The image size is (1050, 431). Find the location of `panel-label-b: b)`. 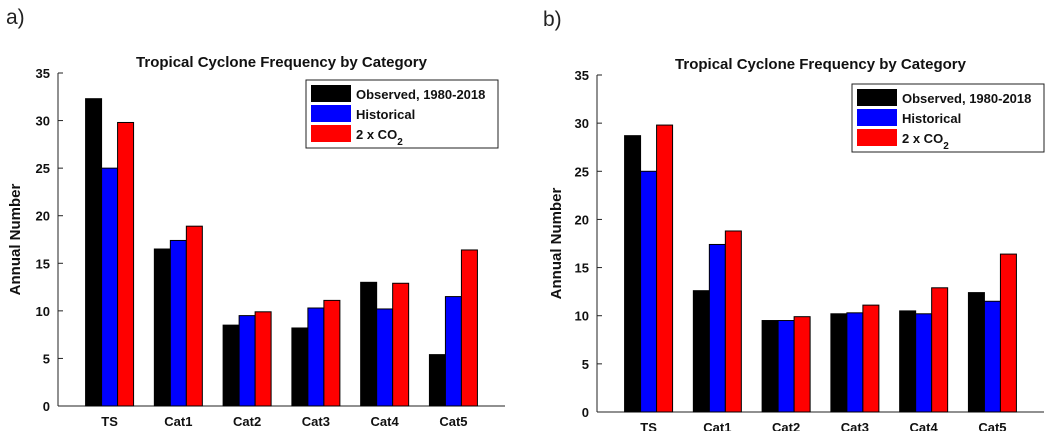

panel-label-b: b) is located at coordinates (552, 19).